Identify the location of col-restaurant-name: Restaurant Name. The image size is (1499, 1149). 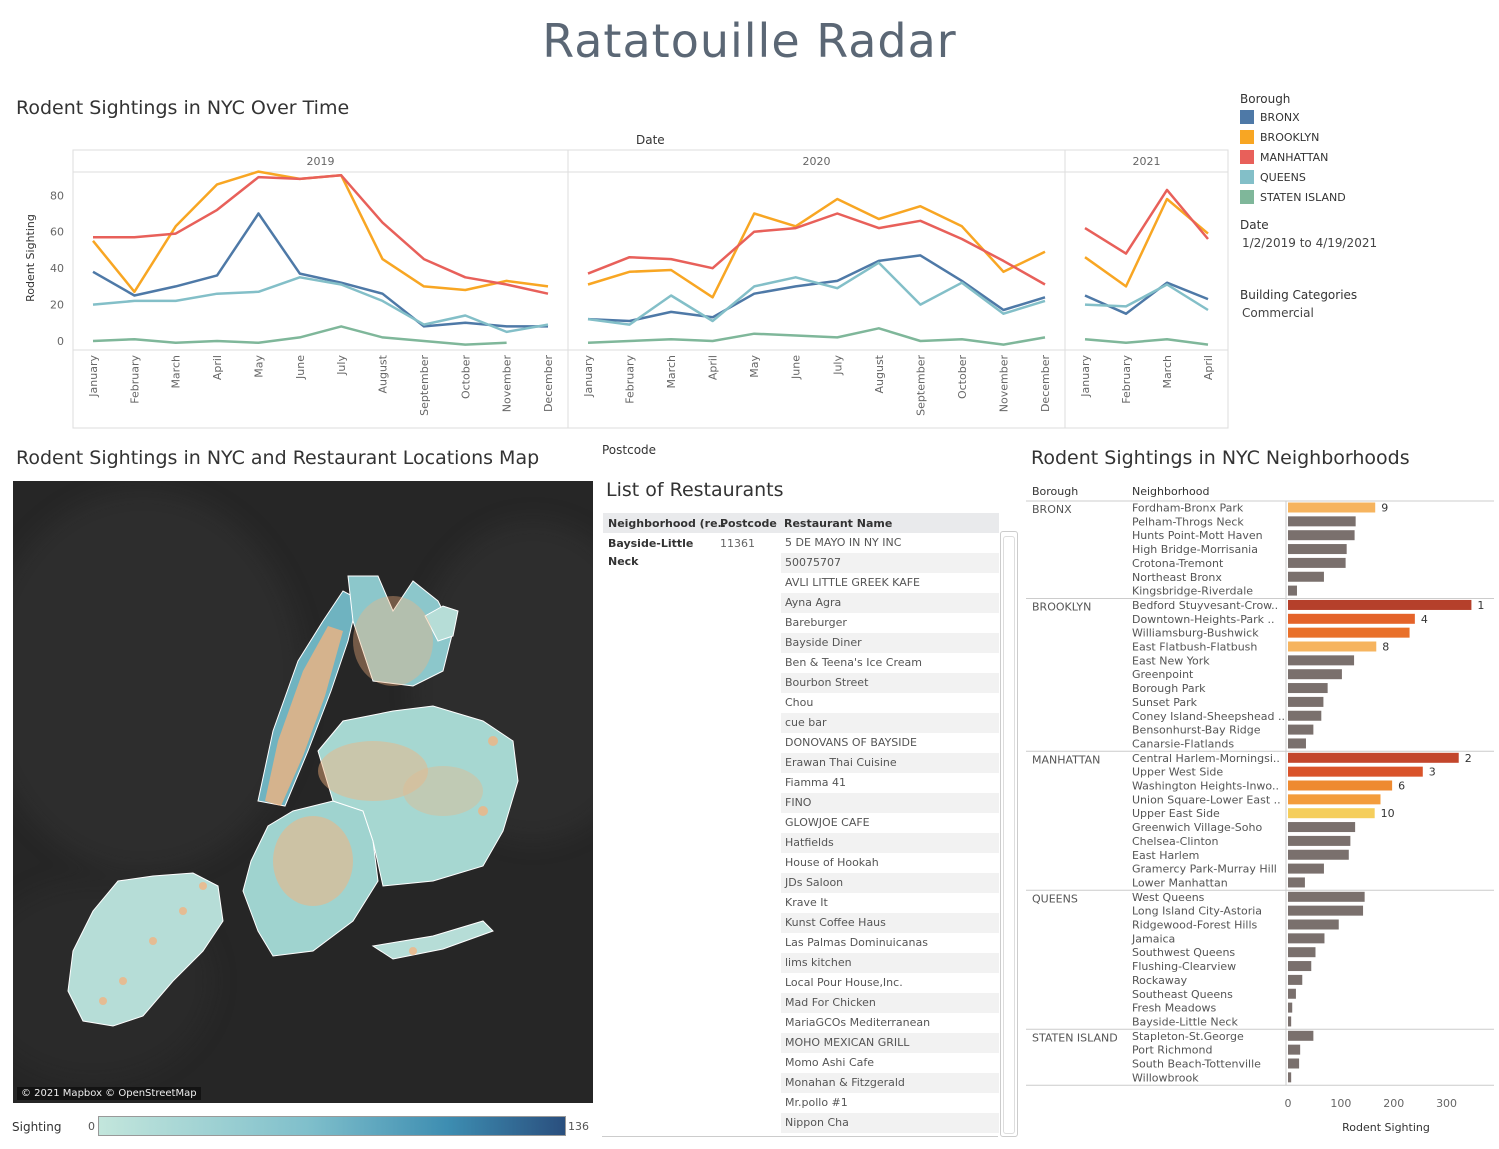
(838, 523).